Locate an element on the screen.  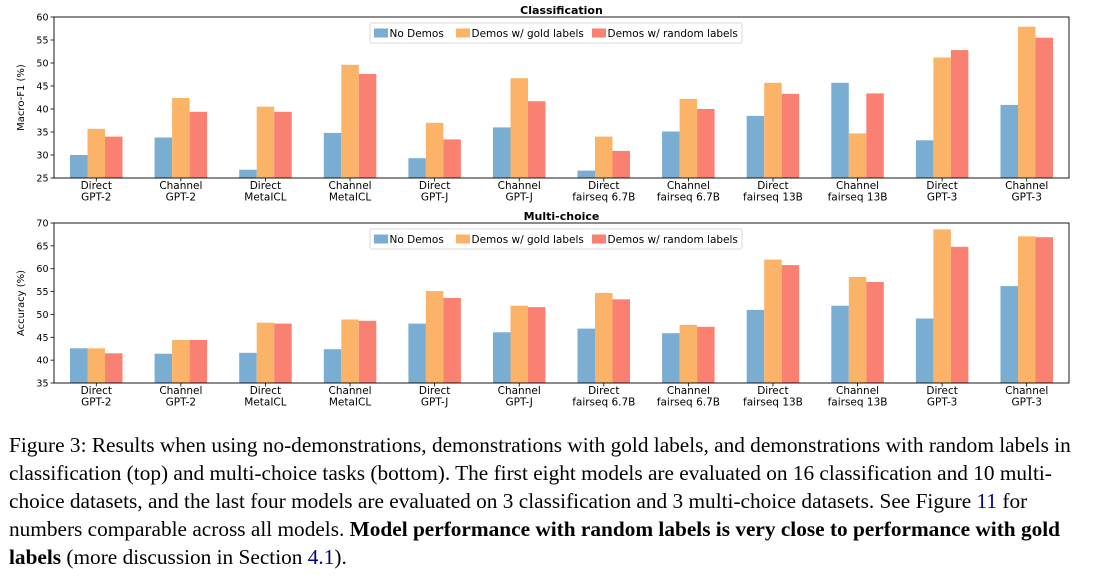
y-tick-label: 25 is located at coordinates (42, 179).